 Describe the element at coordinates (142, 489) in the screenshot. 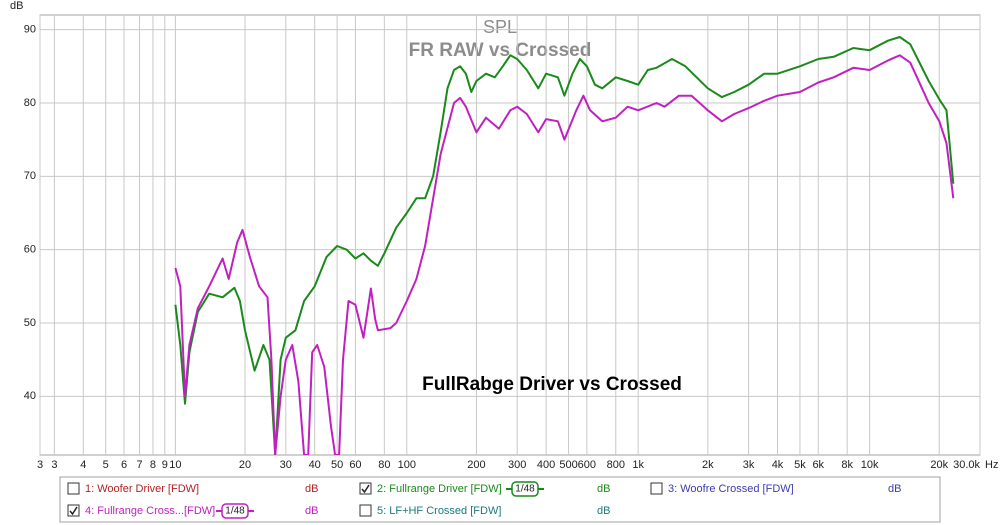

I see `legend-label: 1: Woofer Driver [FDW]` at that location.